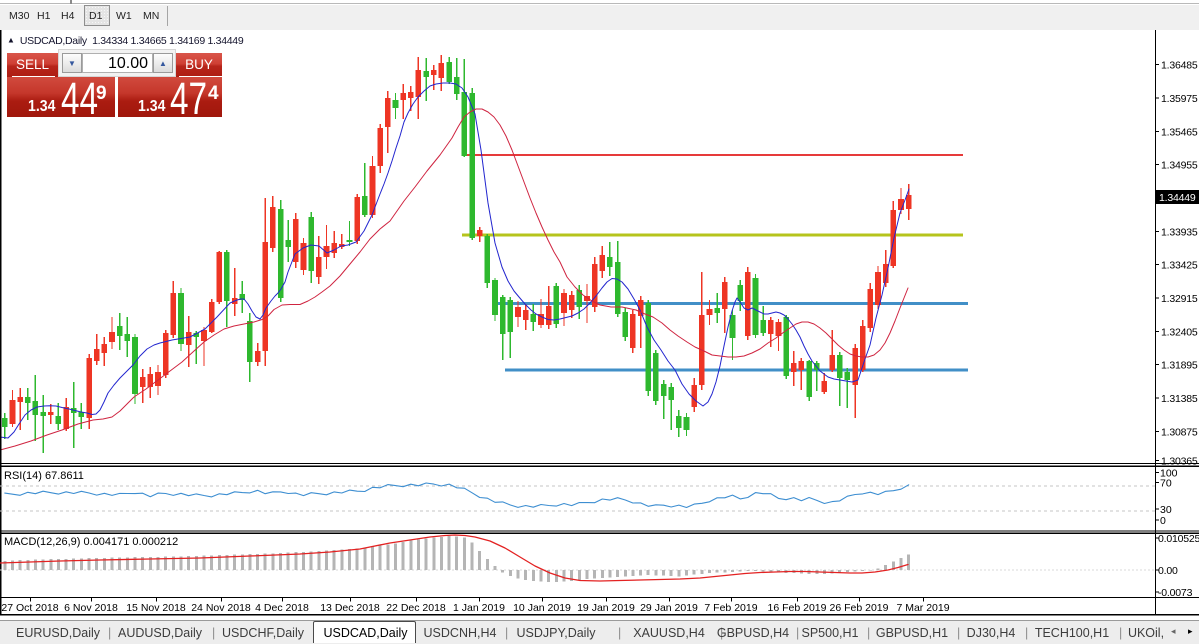 The width and height of the screenshot is (1199, 644). What do you see at coordinates (1179, 66) in the screenshot?
I see `svg-text: 1.36485` at bounding box center [1179, 66].